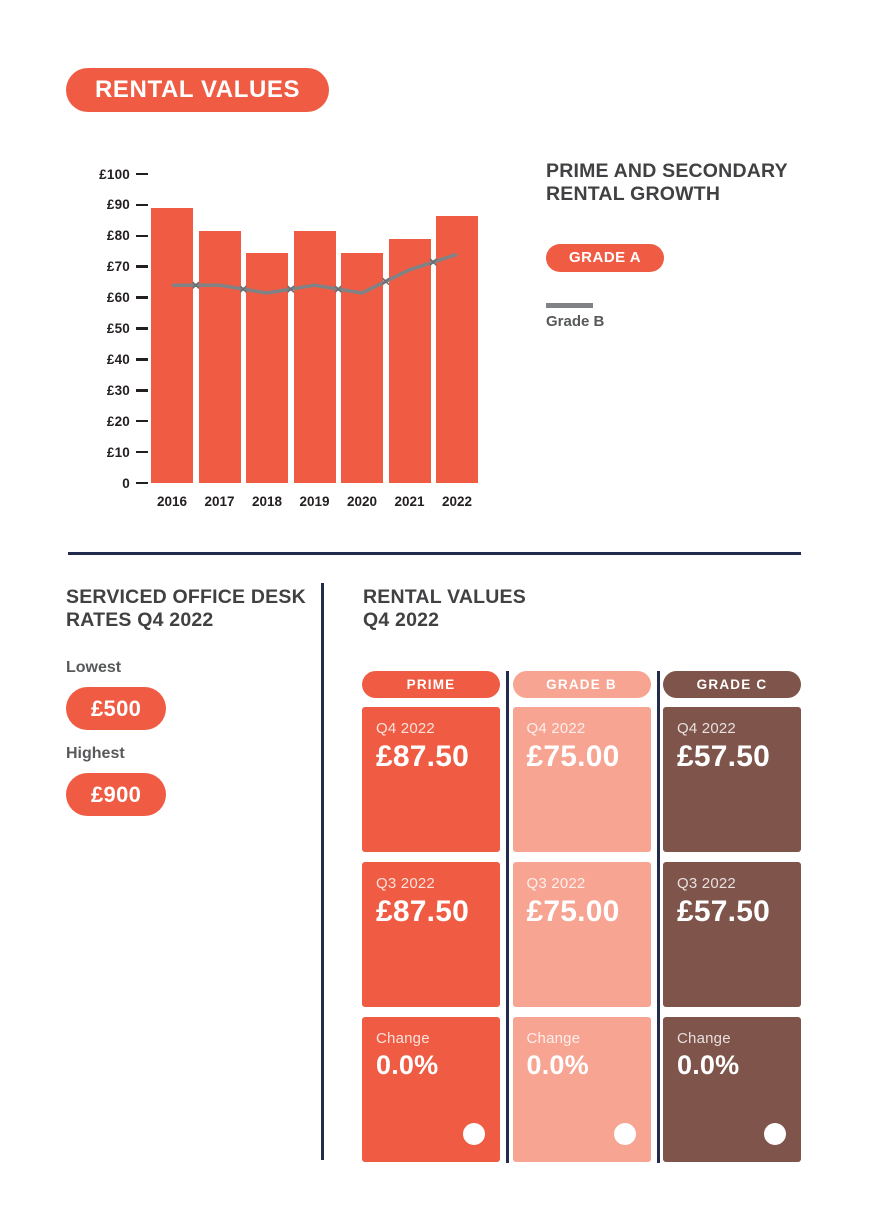 This screenshot has height=1228, width=869. I want to click on plot-area, so click(314, 328).